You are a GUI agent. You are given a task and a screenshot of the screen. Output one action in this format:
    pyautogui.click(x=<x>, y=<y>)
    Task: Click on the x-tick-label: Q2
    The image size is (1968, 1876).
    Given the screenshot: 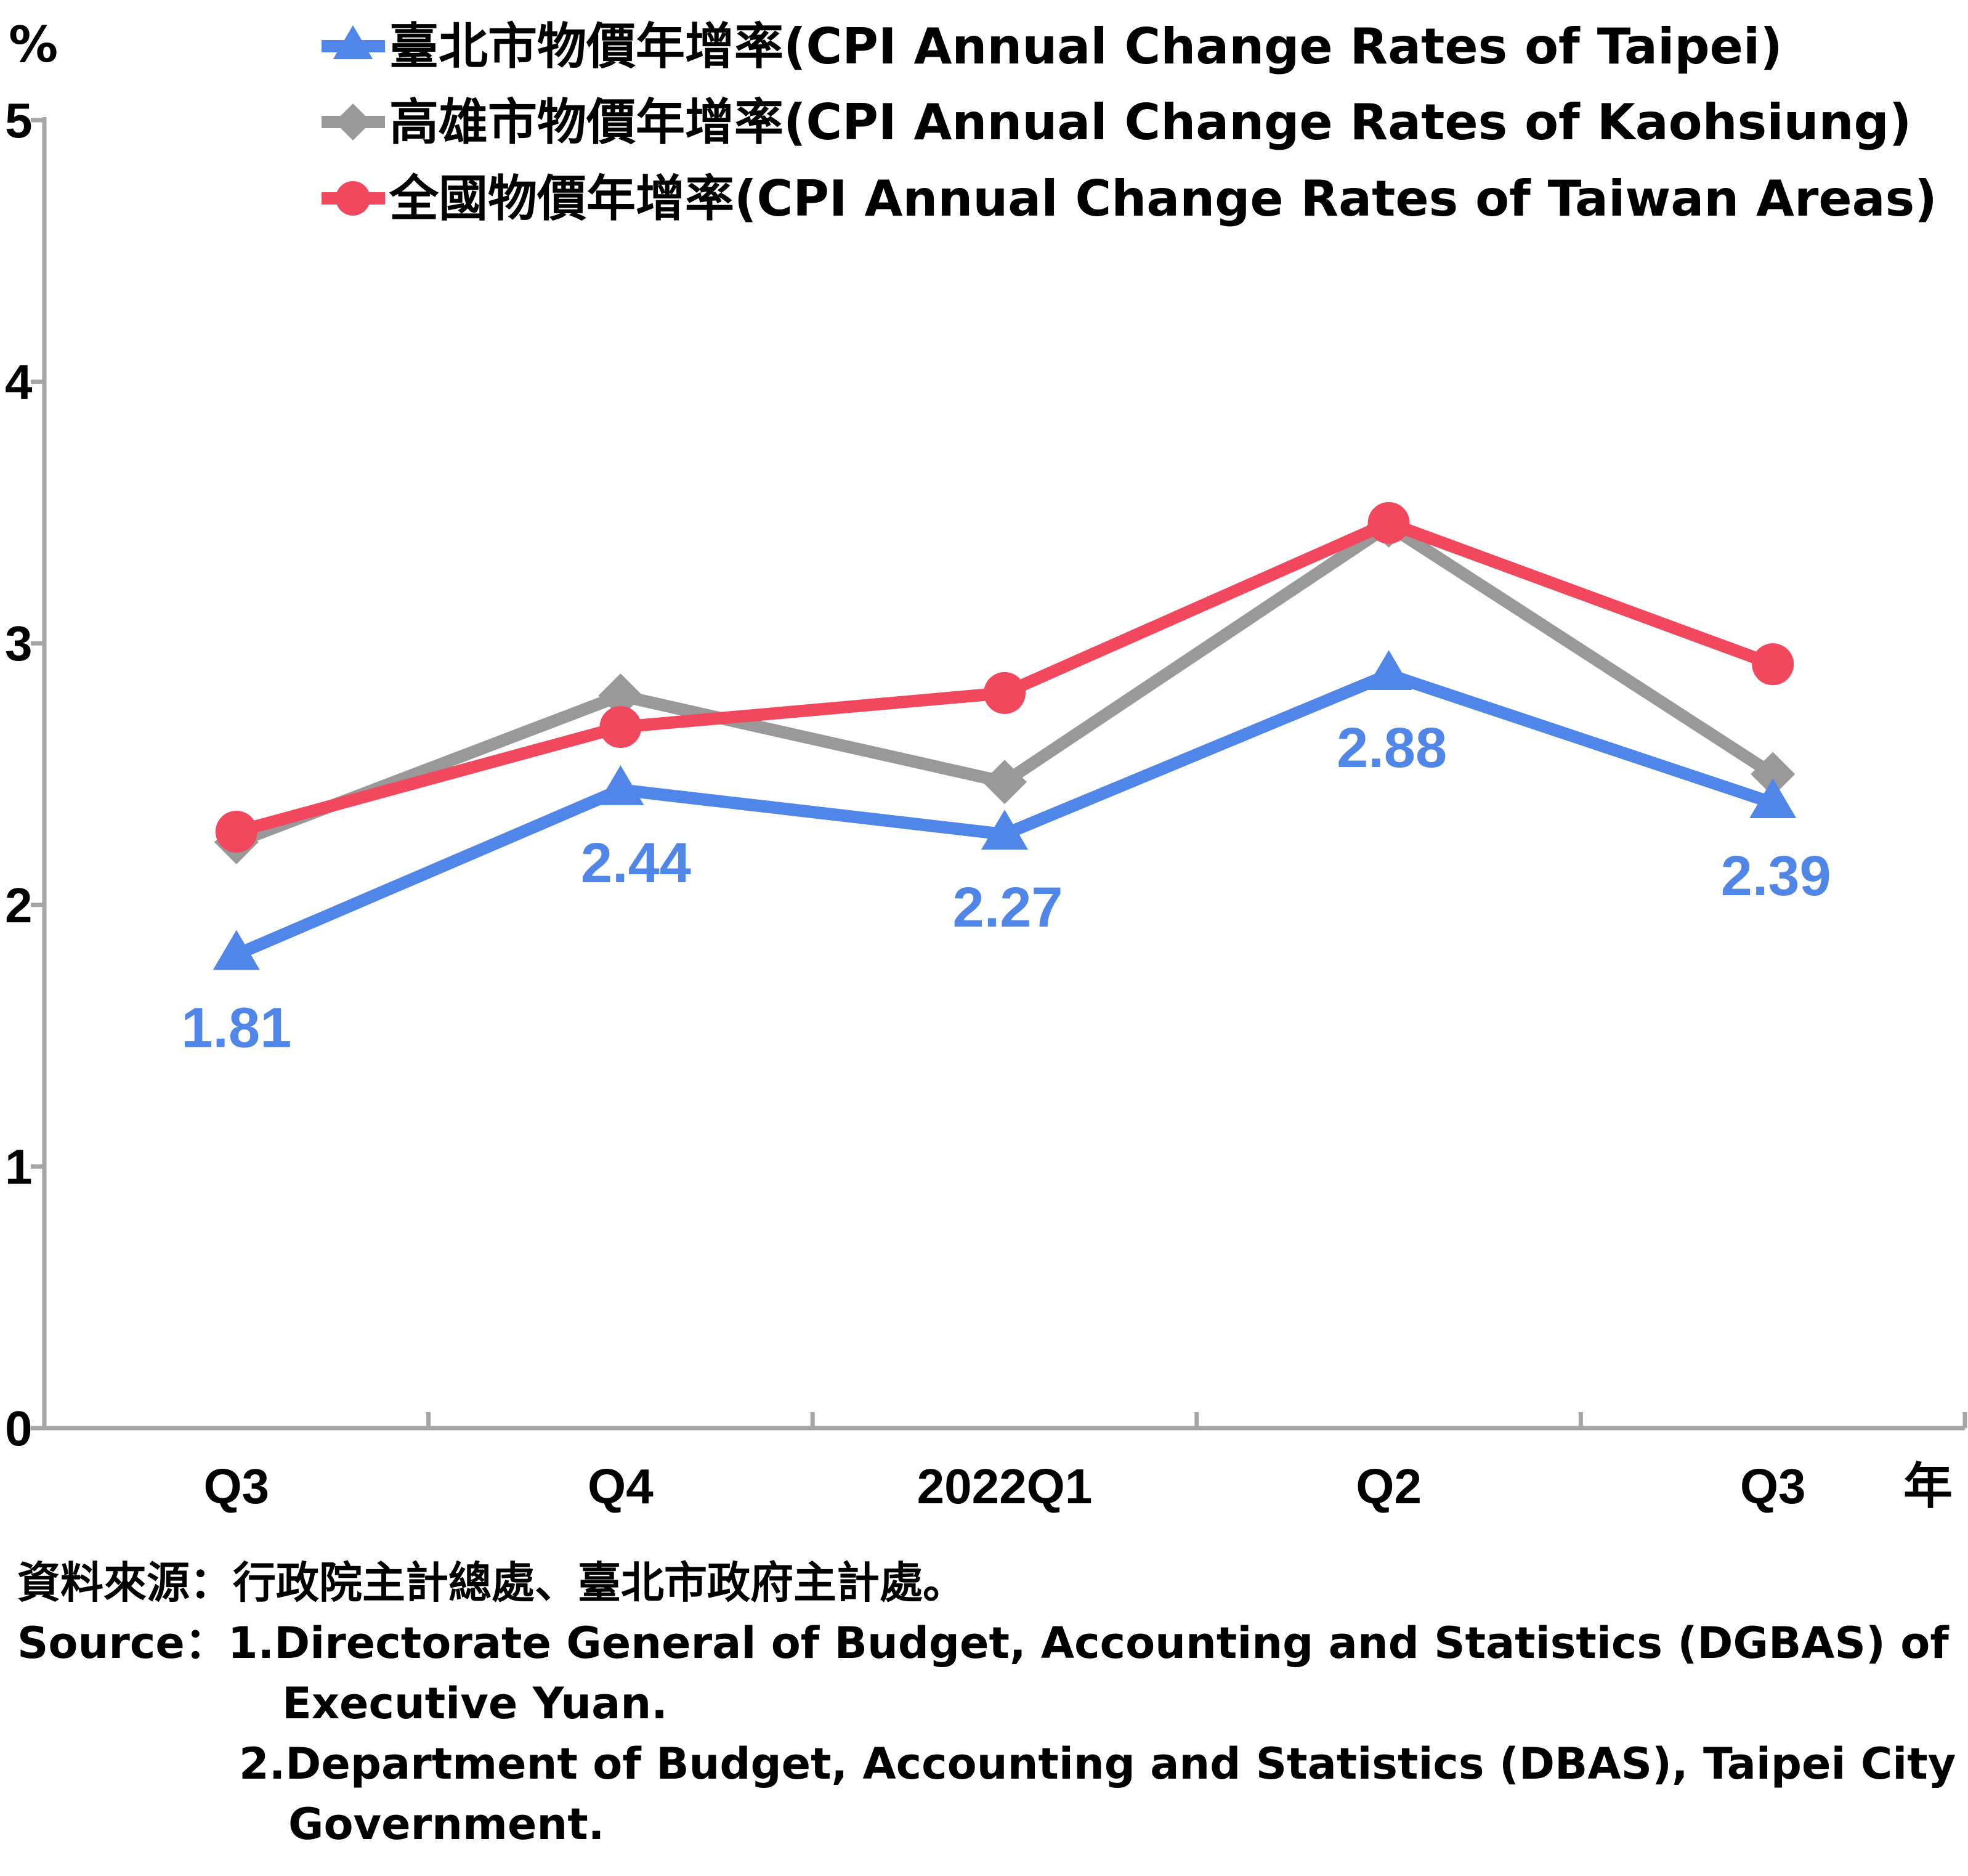 What is the action you would take?
    pyautogui.click(x=1389, y=1487)
    